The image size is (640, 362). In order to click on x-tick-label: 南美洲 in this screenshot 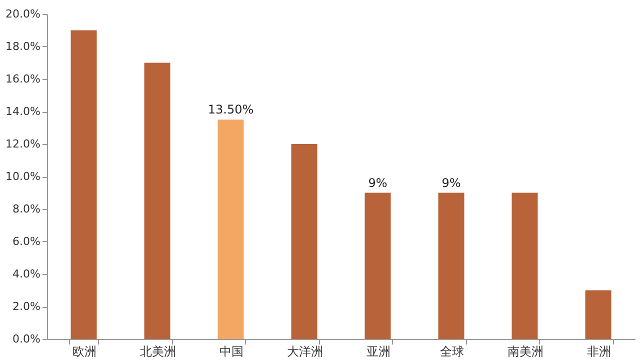, I will do `click(525, 351)`.